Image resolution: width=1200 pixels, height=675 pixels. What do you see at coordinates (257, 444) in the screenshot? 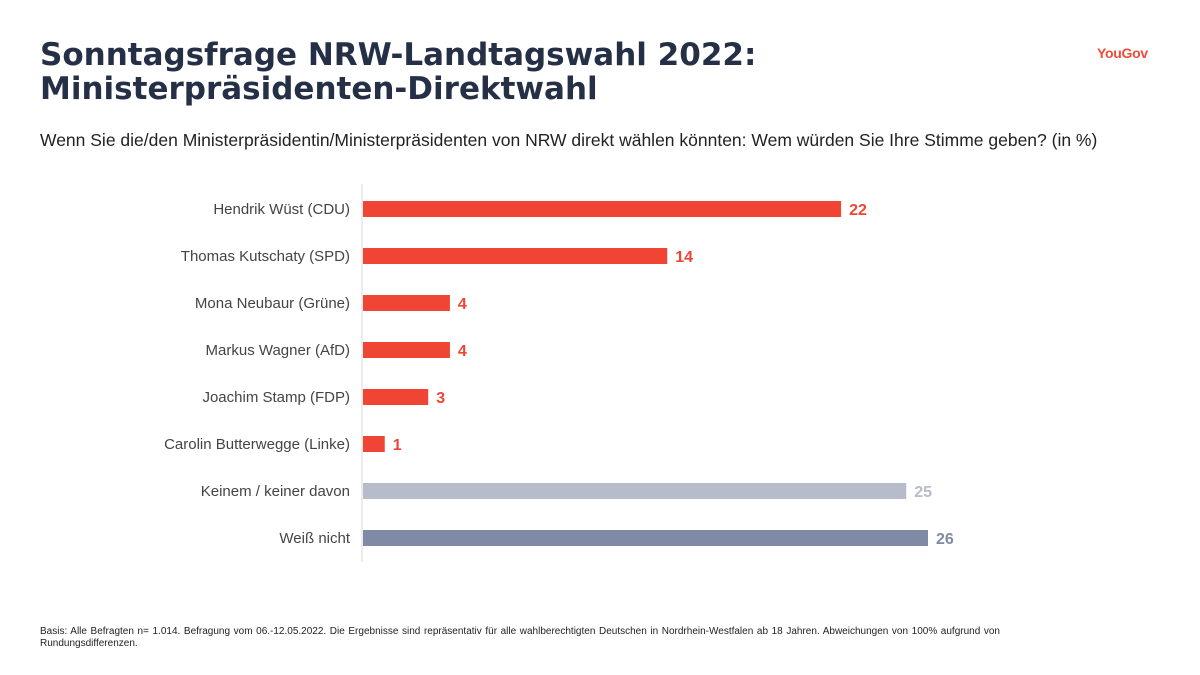
I see `category-label: Carolin Butterwegge (Linke)` at bounding box center [257, 444].